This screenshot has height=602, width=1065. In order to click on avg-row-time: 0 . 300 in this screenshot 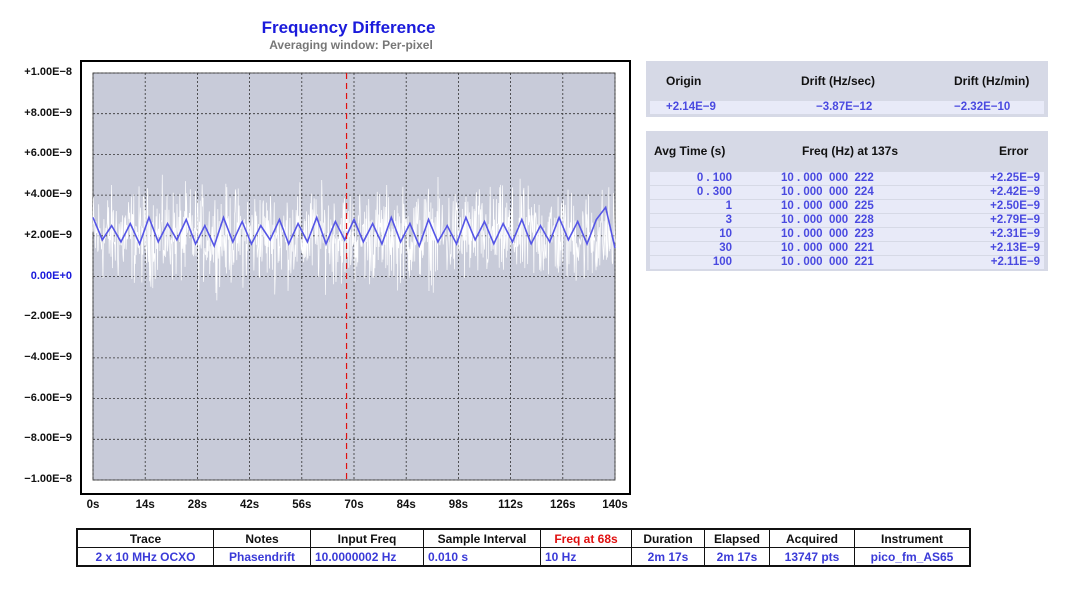, I will do `click(714, 192)`.